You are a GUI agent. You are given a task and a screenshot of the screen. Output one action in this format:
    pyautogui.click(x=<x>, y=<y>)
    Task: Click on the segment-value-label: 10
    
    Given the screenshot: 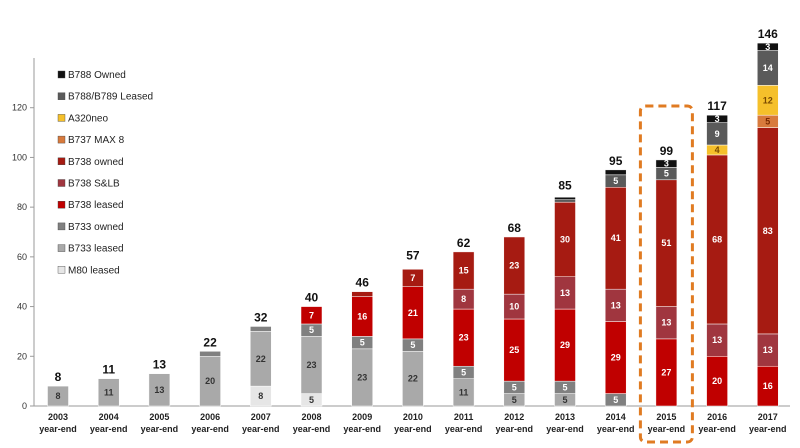 What is the action you would take?
    pyautogui.click(x=514, y=307)
    